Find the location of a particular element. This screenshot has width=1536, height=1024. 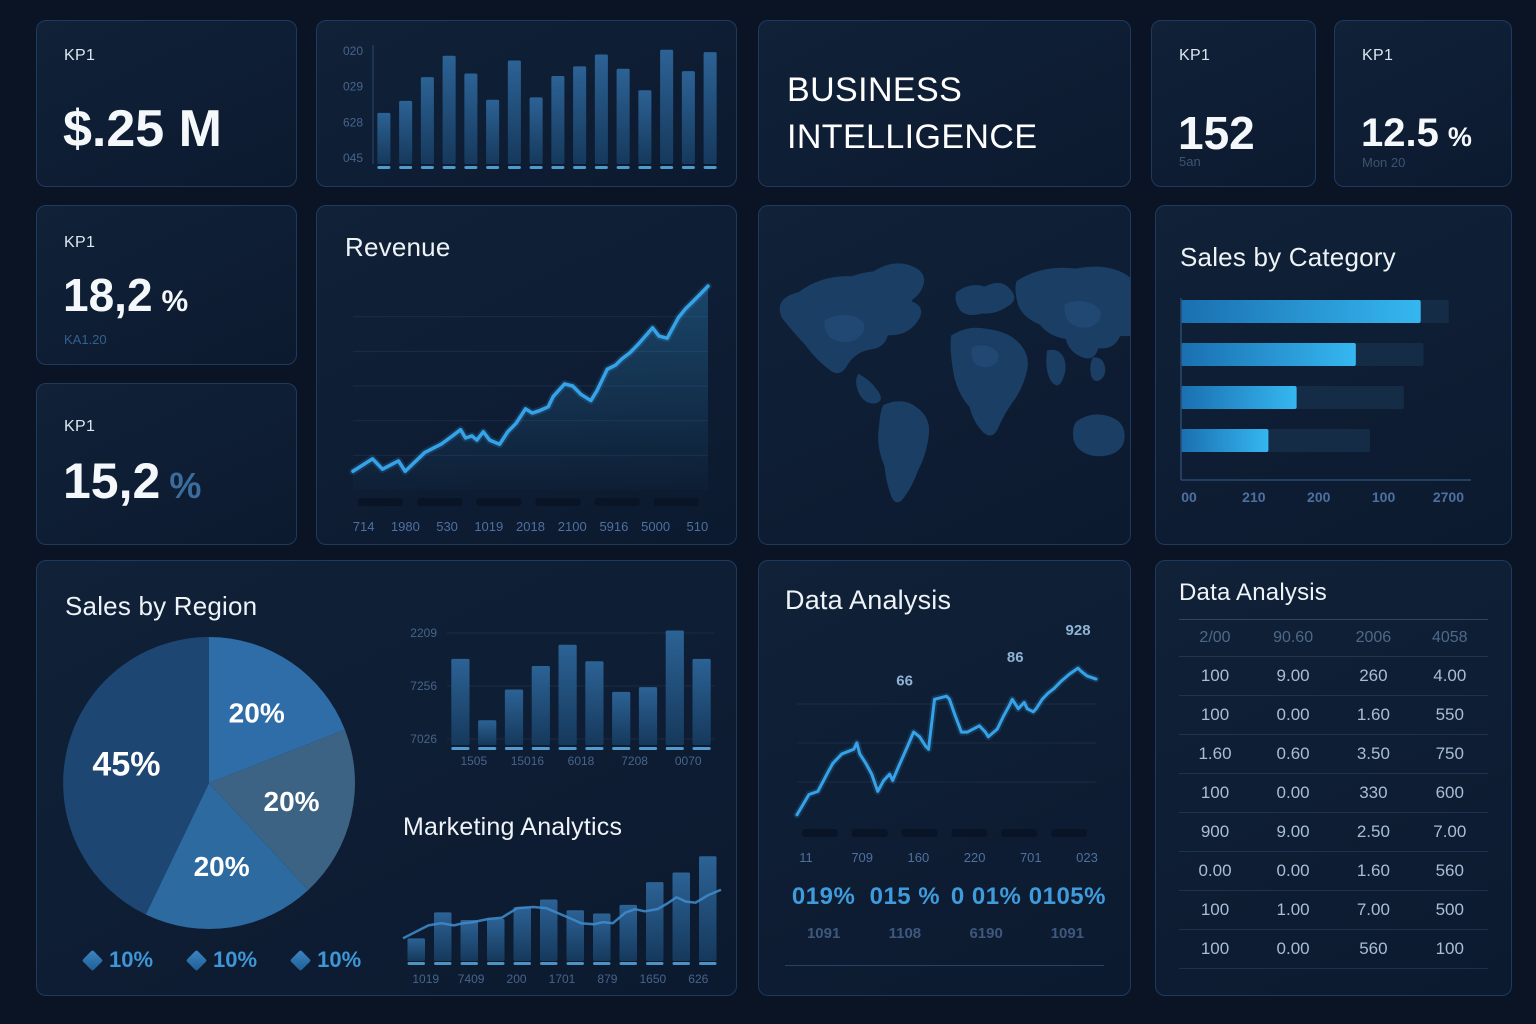

svg-text: 00 is located at coordinates (1189, 497).